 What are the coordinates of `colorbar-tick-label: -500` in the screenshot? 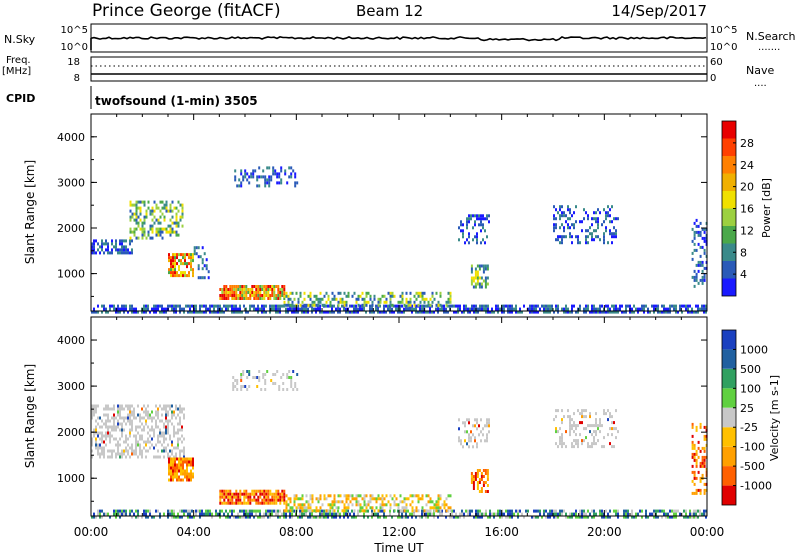 It's located at (752, 466).